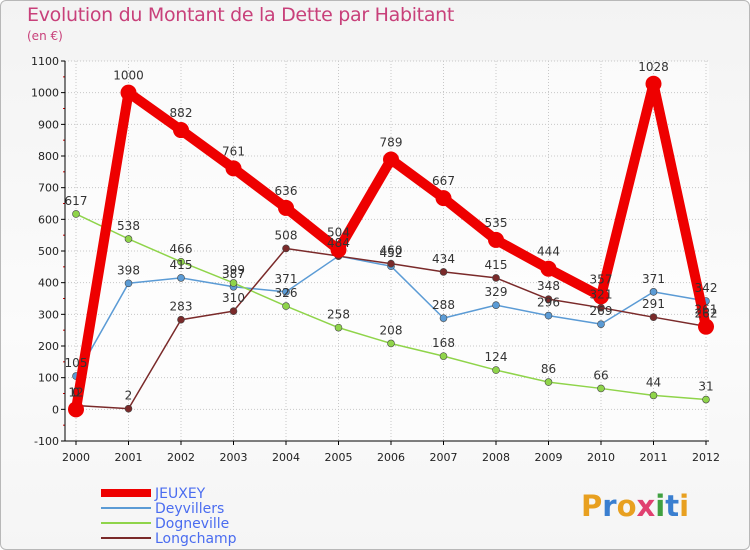  Describe the element at coordinates (129, 396) in the screenshot. I see `data-label-longchamp: 2` at that location.